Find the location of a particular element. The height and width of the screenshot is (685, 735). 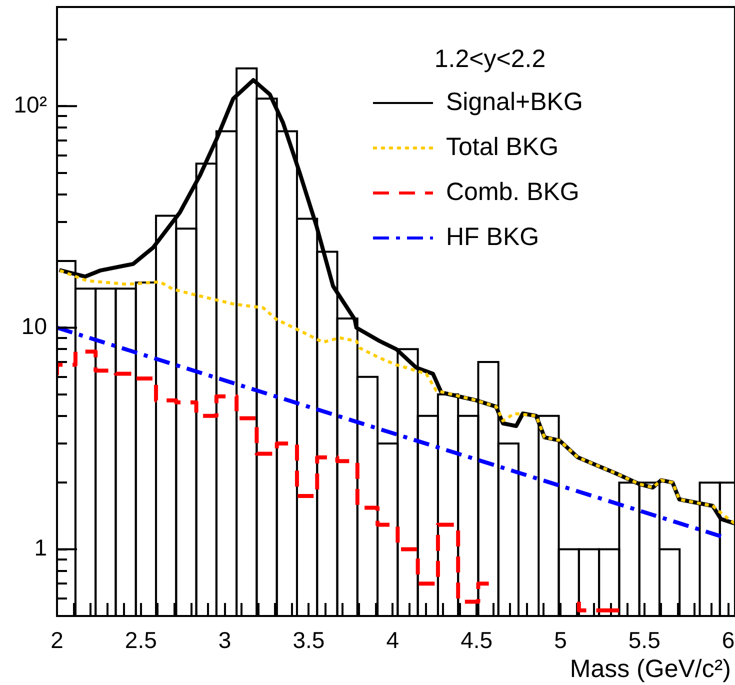

x-tick-label: 2 is located at coordinates (57, 640).